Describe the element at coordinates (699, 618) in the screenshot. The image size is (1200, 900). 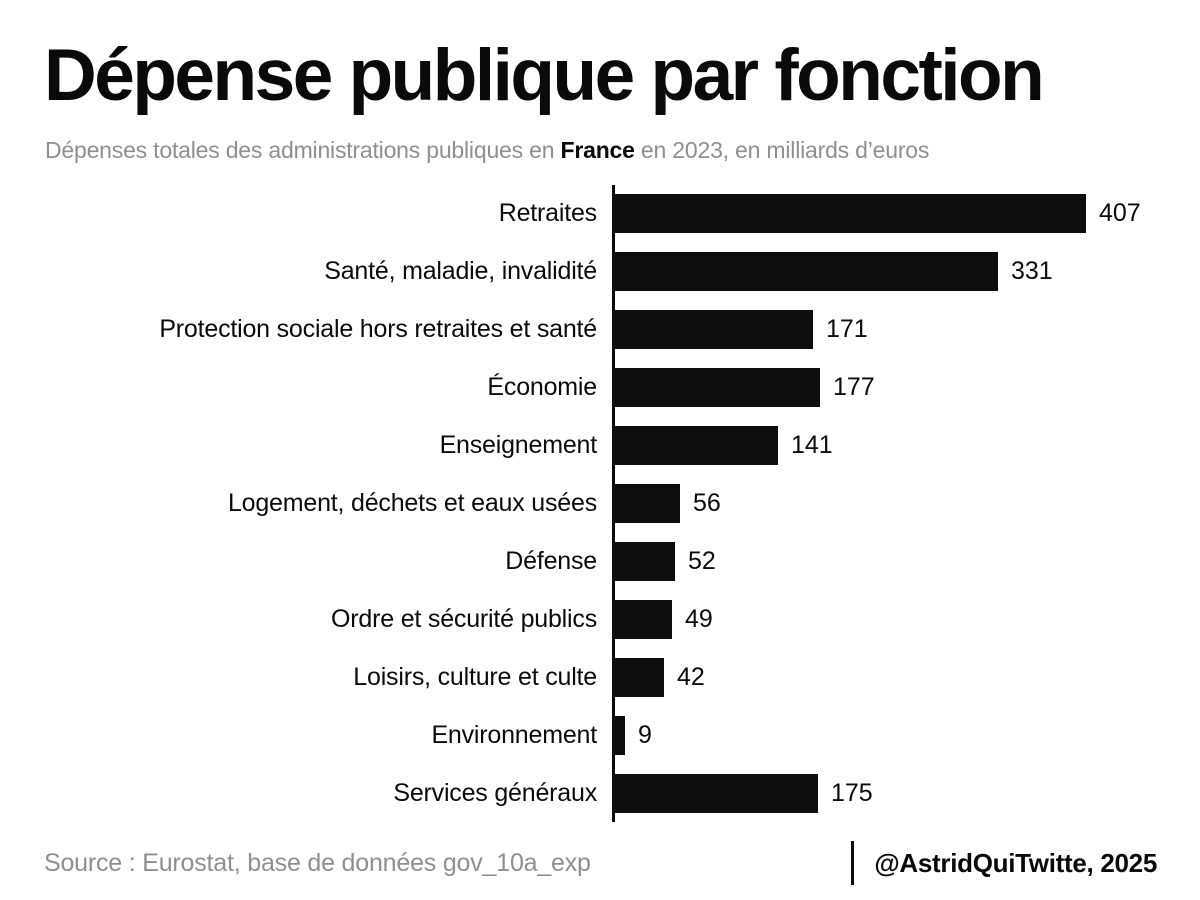
I see `value-label: 49` at that location.